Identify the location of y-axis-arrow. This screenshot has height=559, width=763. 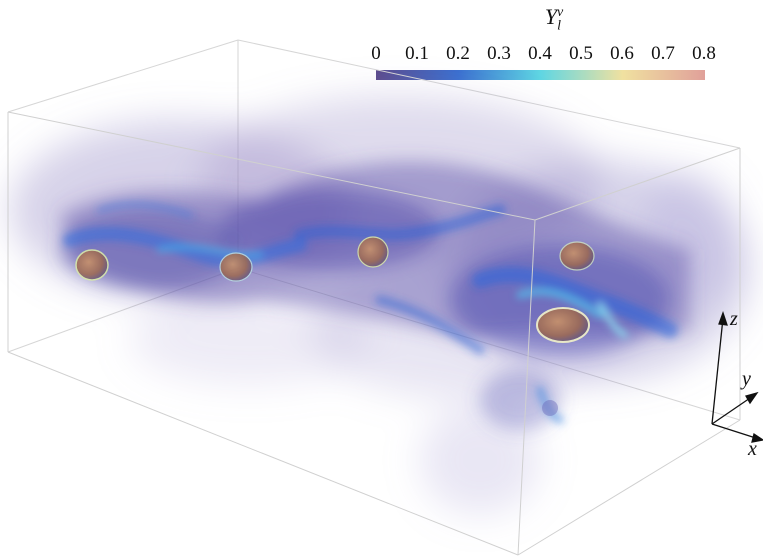
(732, 410).